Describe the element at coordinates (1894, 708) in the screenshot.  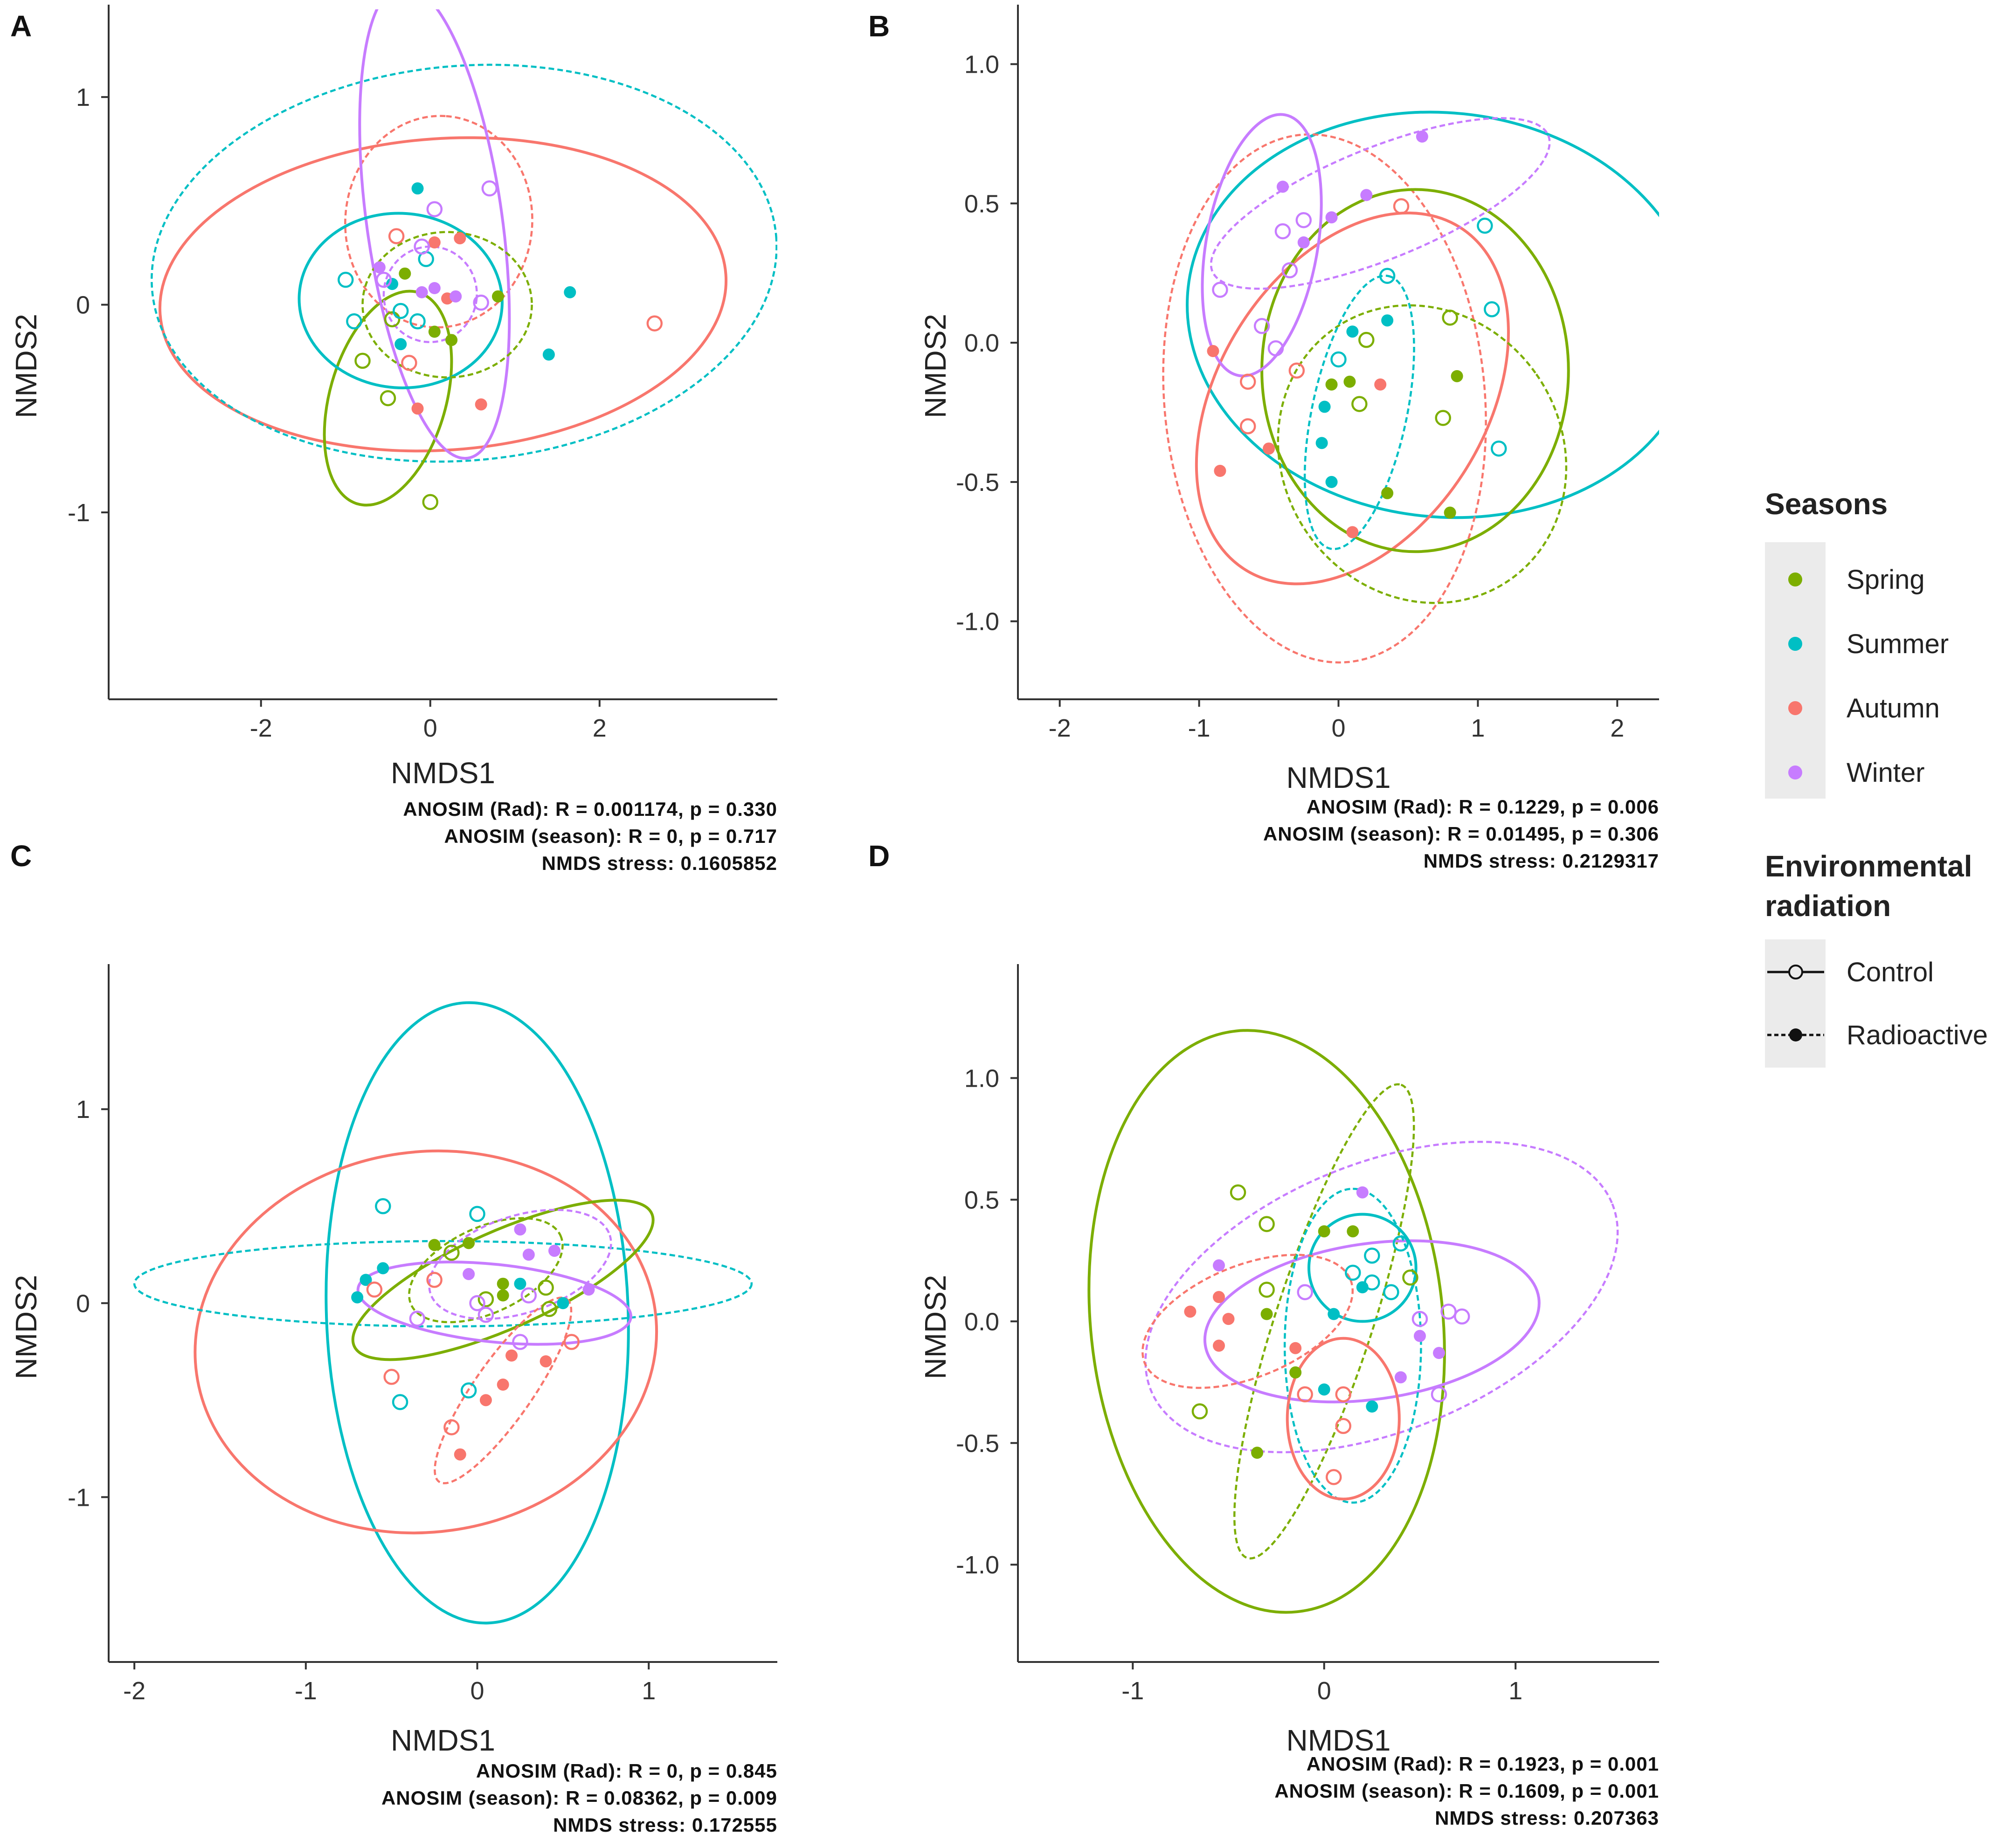
I see `legend-autumn-label: Autumn` at that location.